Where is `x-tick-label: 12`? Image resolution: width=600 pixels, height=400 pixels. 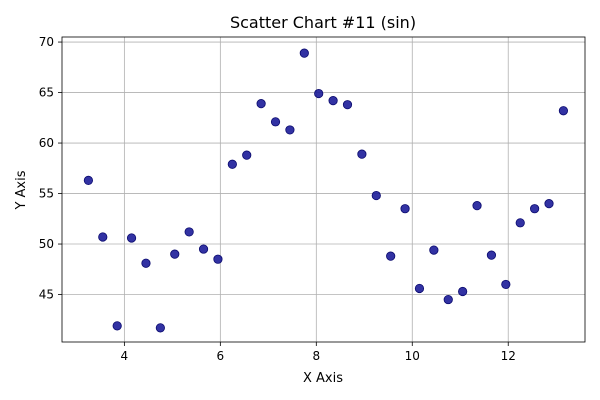 x-tick-label: 12 is located at coordinates (508, 356).